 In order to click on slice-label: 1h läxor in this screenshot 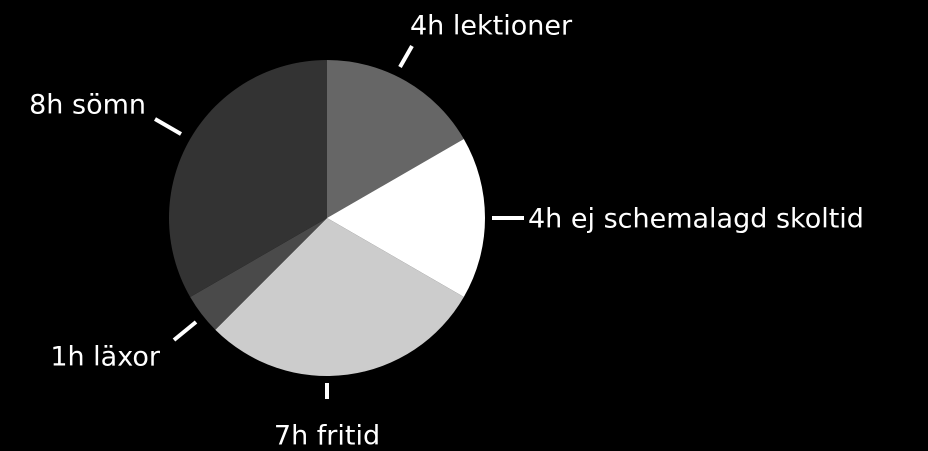, I will do `click(105, 357)`.